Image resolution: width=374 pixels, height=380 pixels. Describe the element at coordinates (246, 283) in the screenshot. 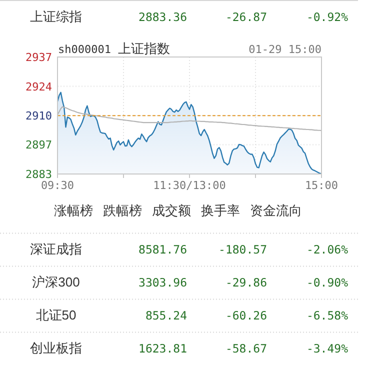

I see `data-label: -29.86` at that location.